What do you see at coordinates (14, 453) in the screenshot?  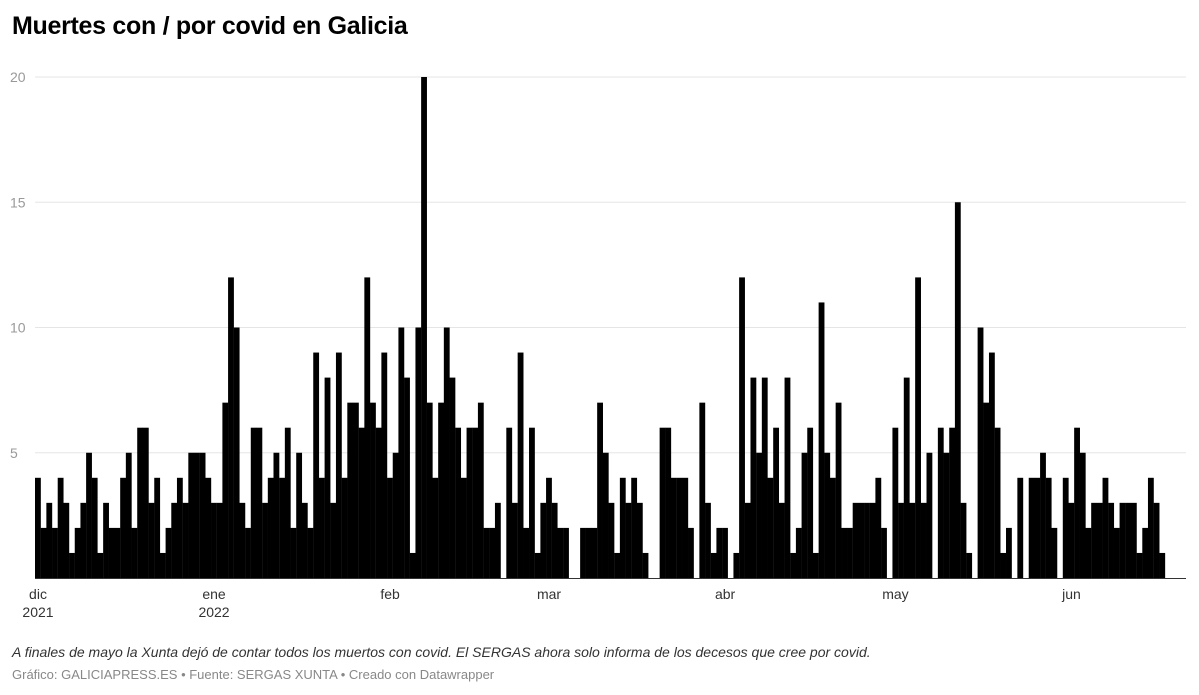 I see `y-tick-label: 5` at bounding box center [14, 453].